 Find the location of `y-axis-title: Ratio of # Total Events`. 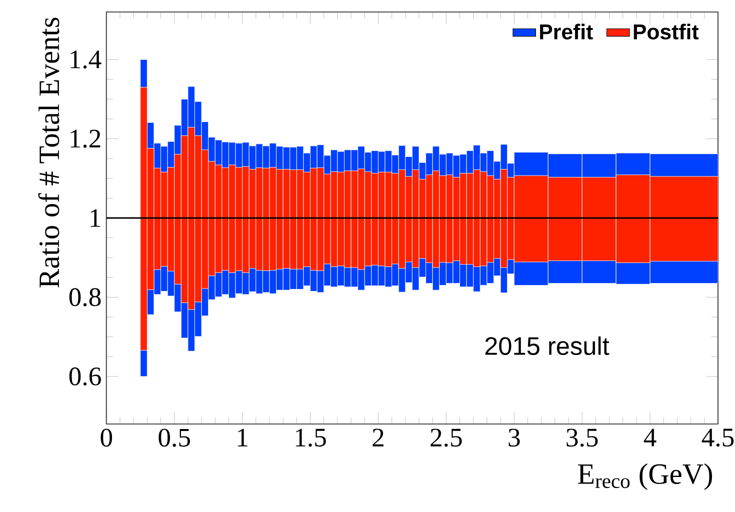

y-axis-title: Ratio of # Total Events is located at coordinates (49, 153).